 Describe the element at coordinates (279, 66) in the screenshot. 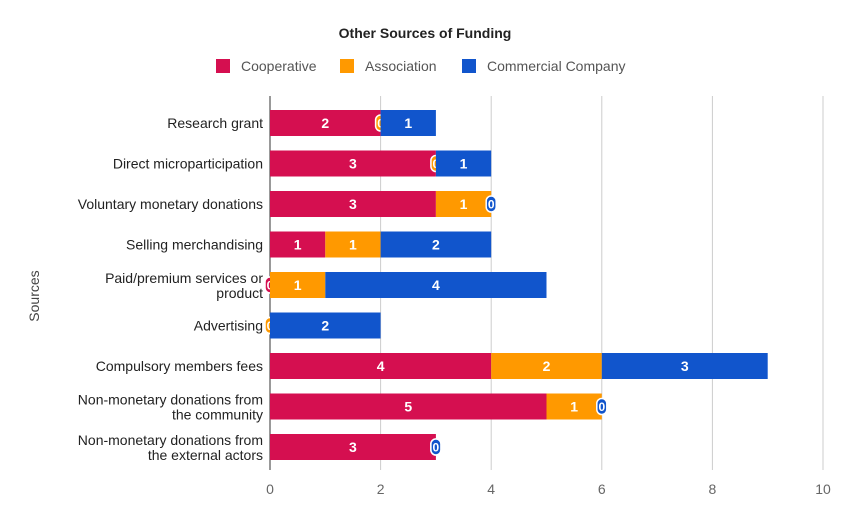

I see `legend-label: Cooperative` at that location.